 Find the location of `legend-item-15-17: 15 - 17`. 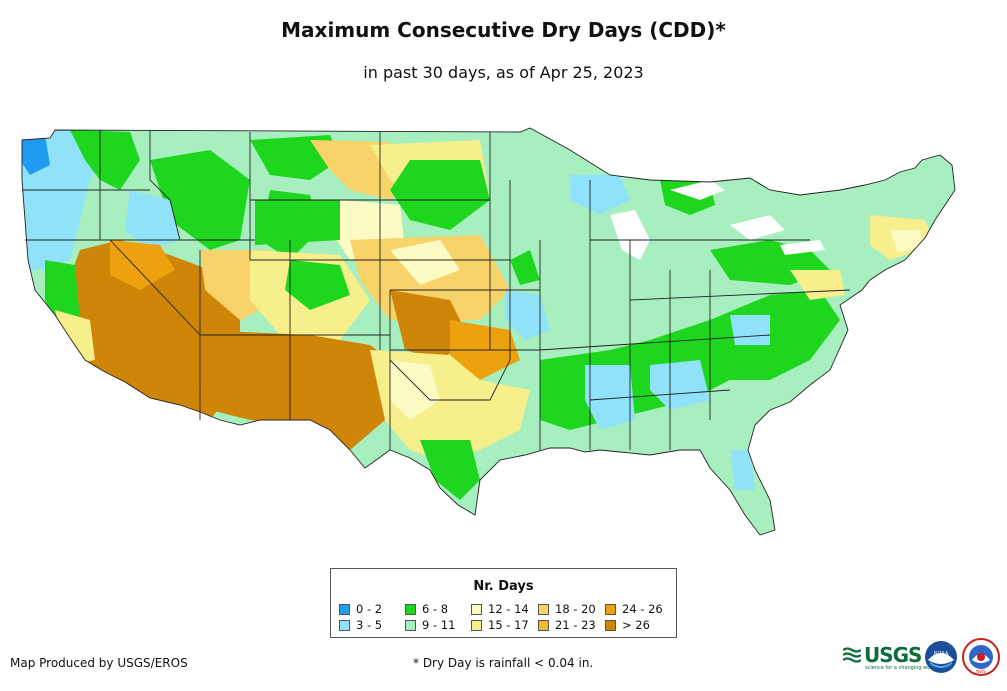

legend-item-15-17: 15 - 17 is located at coordinates (500, 625).